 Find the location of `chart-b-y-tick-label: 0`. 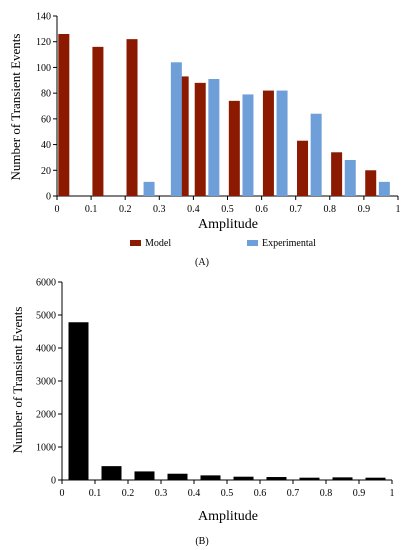

chart-b-y-tick-label: 0 is located at coordinates (53, 481).